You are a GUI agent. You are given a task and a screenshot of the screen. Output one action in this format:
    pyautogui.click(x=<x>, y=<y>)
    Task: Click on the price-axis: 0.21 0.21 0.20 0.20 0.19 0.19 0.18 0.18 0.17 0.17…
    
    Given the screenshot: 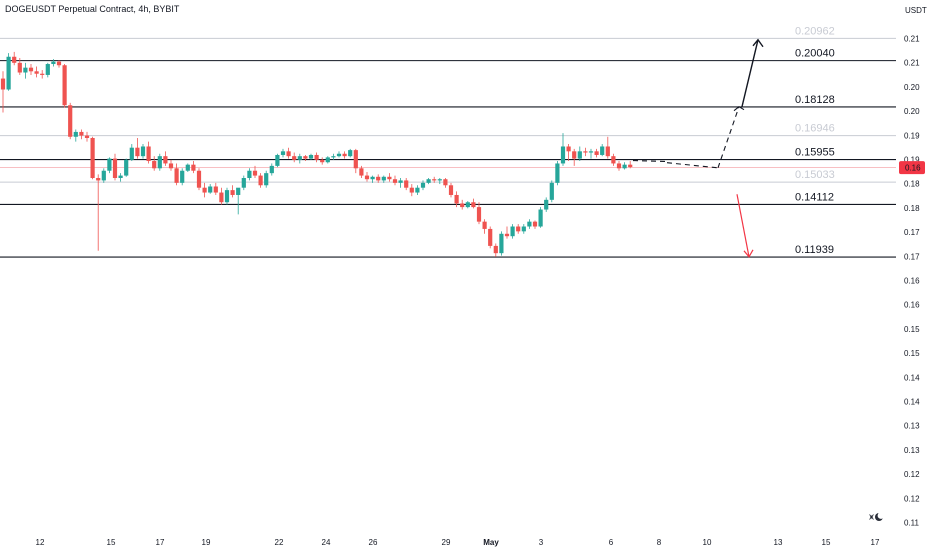 What is the action you would take?
    pyautogui.click(x=912, y=281)
    